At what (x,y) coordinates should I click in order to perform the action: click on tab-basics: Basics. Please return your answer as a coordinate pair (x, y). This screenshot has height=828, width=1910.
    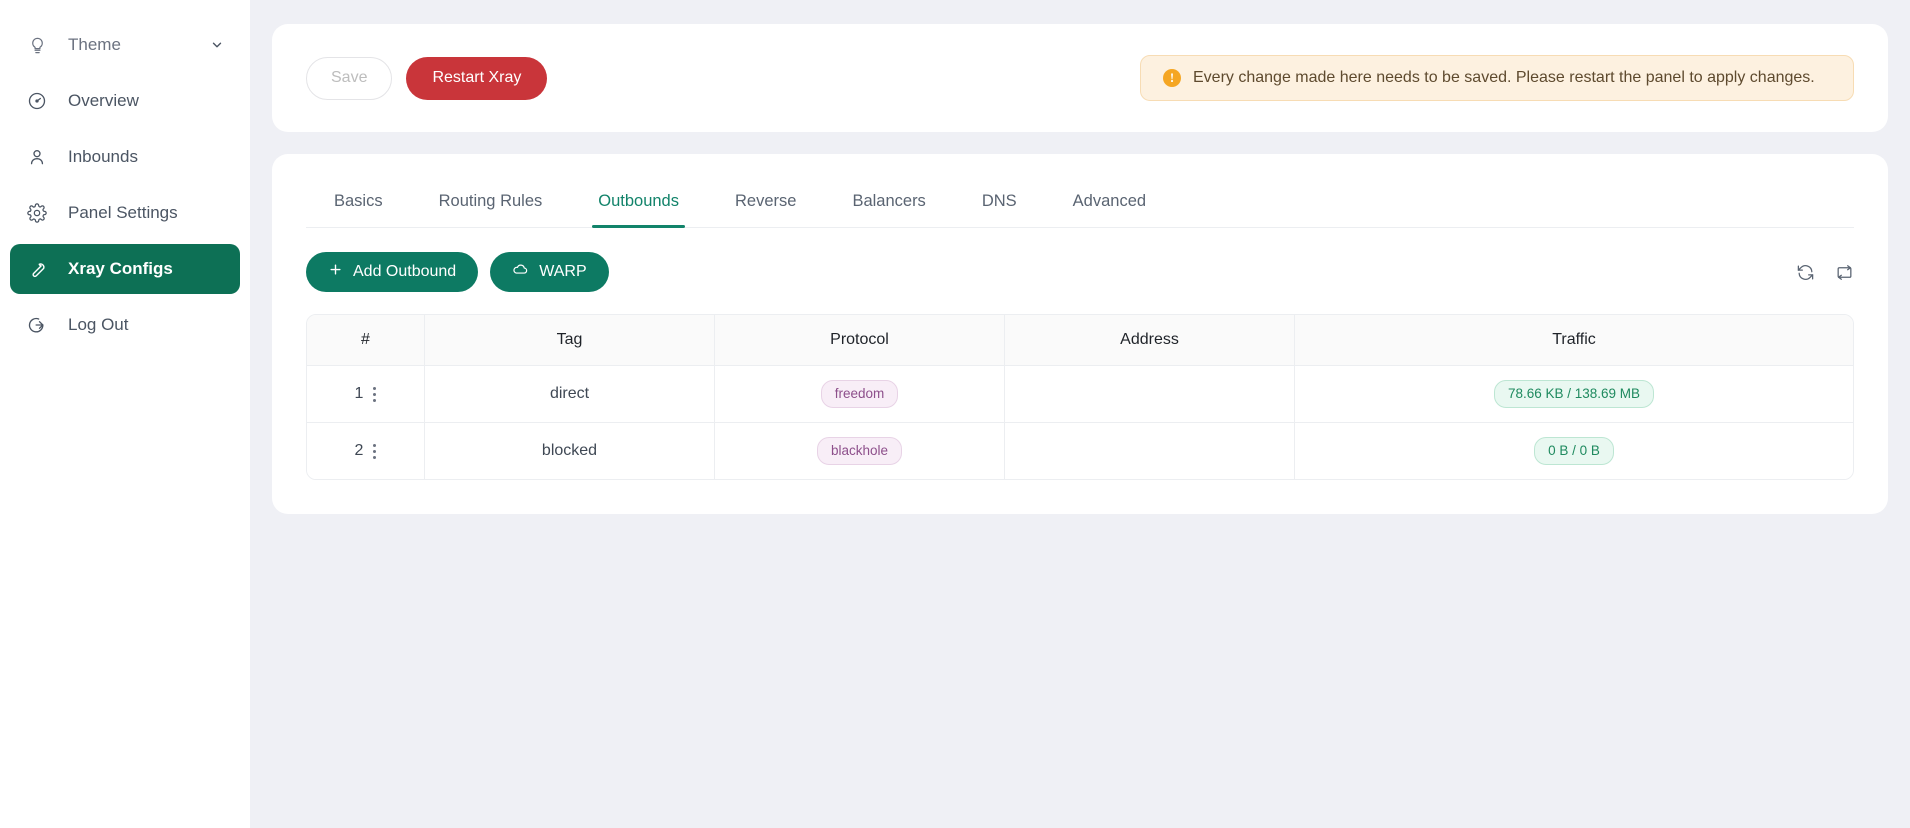
    Looking at the image, I should click on (358, 201).